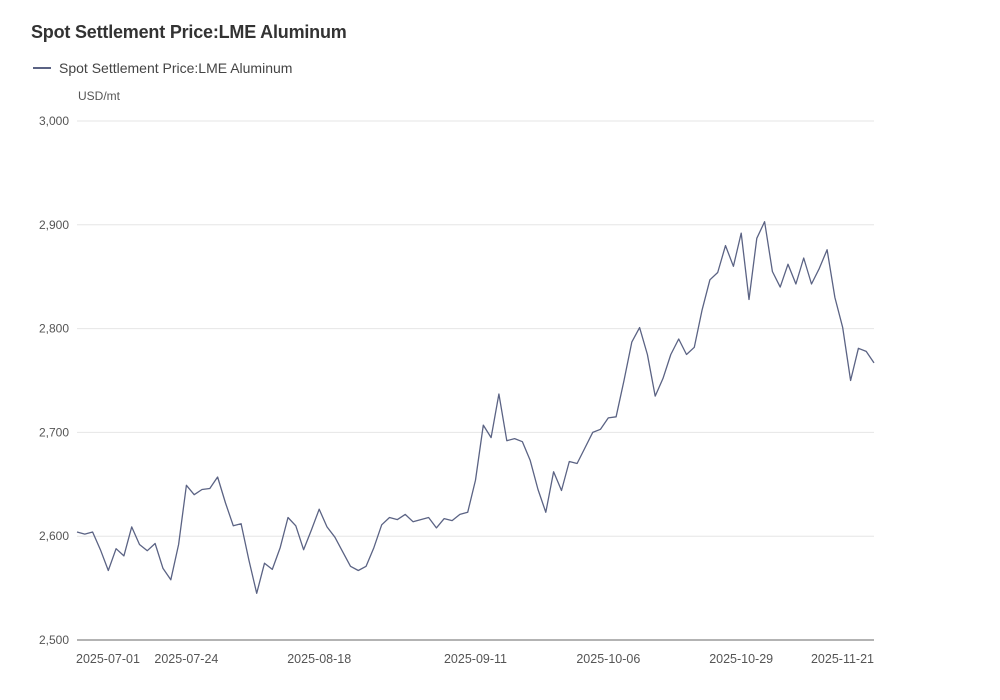  What do you see at coordinates (186, 659) in the screenshot?
I see `x-tick-label: 2025-07-24` at bounding box center [186, 659].